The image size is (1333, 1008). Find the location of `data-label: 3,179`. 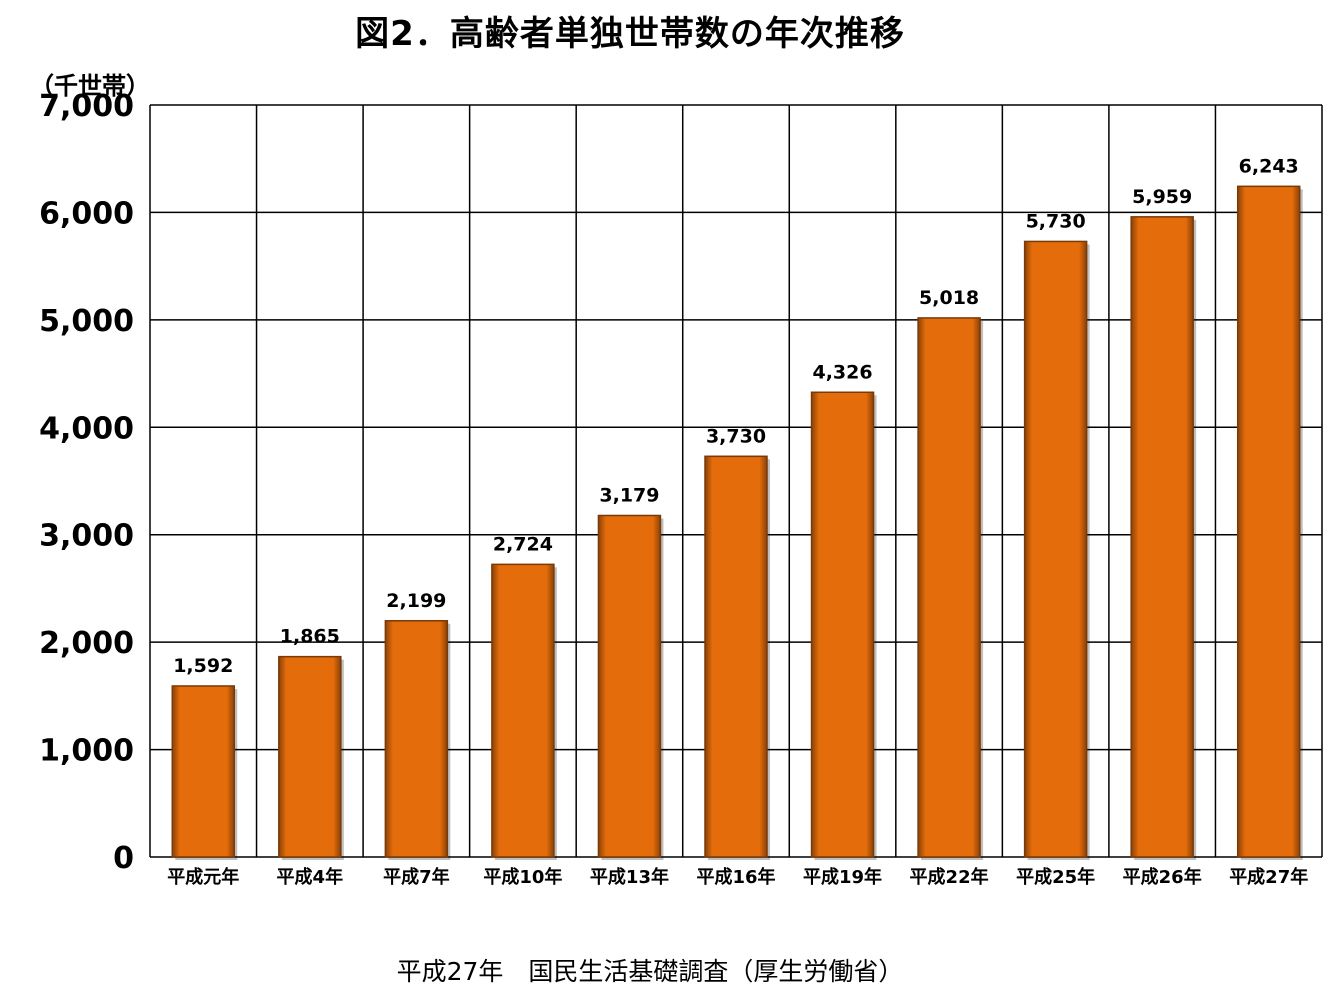

data-label: 3,179 is located at coordinates (629, 495).